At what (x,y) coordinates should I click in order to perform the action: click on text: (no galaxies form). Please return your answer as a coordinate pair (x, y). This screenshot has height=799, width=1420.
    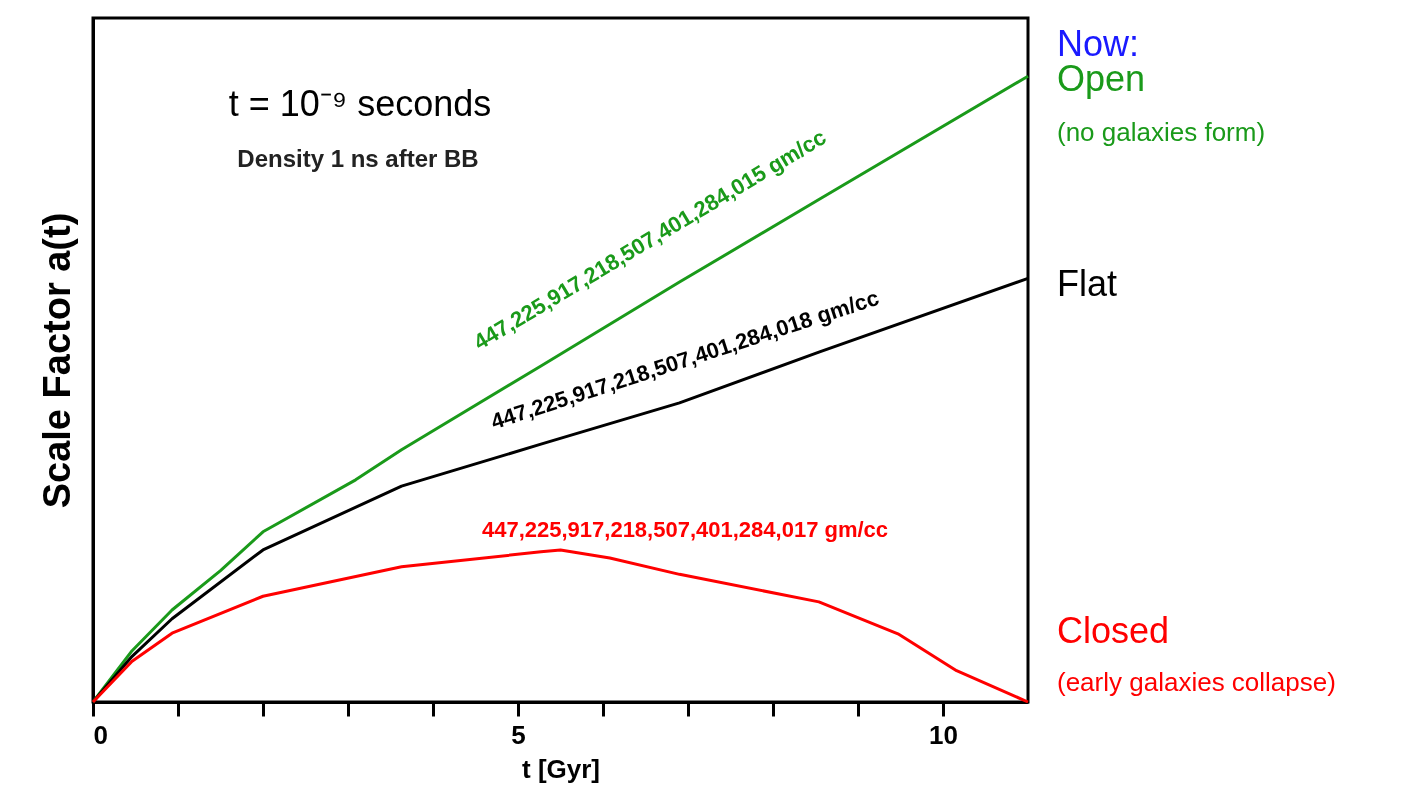
    Looking at the image, I should click on (1161, 132).